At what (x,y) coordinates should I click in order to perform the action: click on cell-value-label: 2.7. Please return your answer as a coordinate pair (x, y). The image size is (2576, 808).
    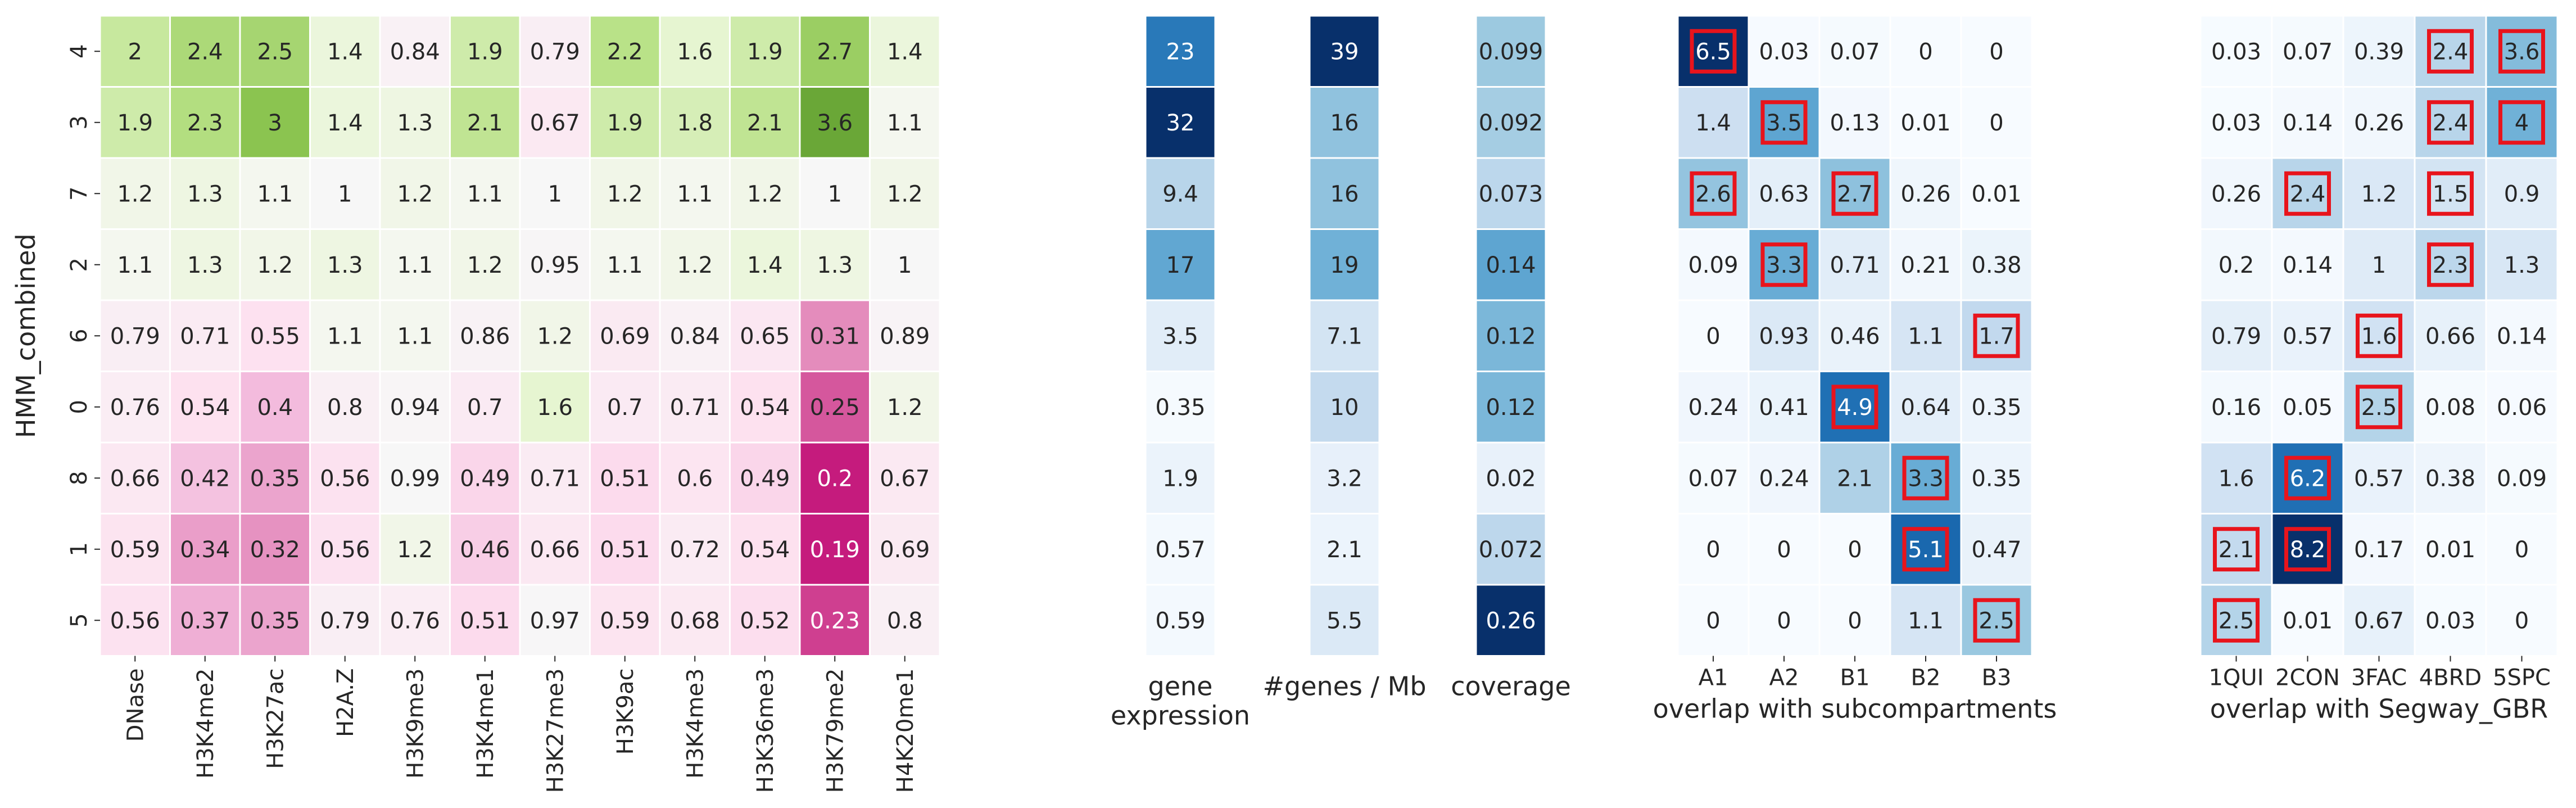
    Looking at the image, I should click on (835, 52).